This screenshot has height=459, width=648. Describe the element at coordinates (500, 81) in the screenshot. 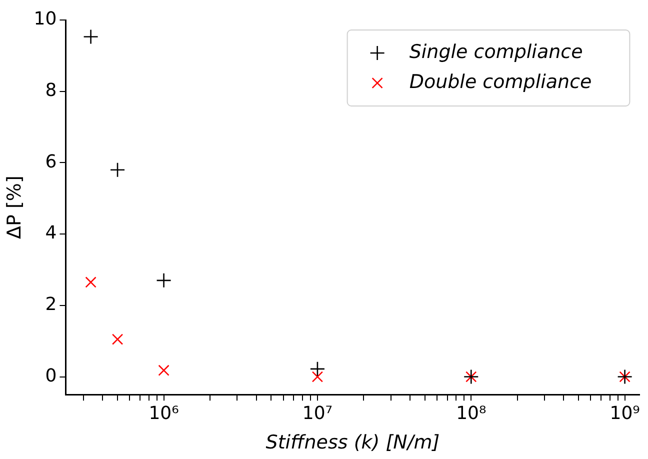

I see `legend-label: Double compliance` at that location.